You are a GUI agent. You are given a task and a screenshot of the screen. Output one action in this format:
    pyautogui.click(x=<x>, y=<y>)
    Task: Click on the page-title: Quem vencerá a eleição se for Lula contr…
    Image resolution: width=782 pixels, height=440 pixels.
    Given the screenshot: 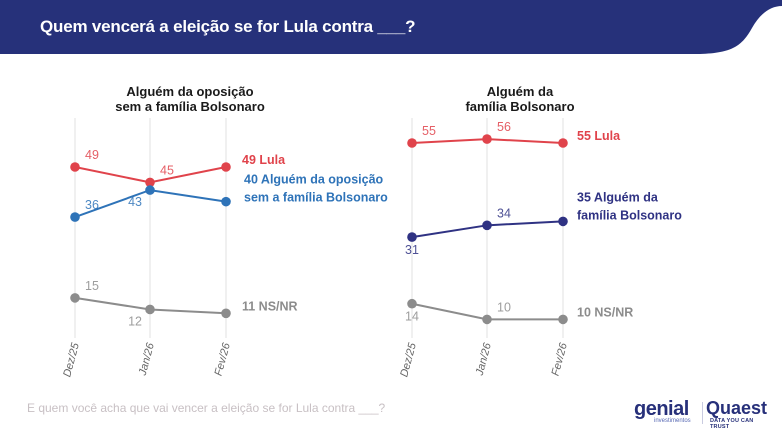 What is the action you would take?
    pyautogui.click(x=228, y=26)
    